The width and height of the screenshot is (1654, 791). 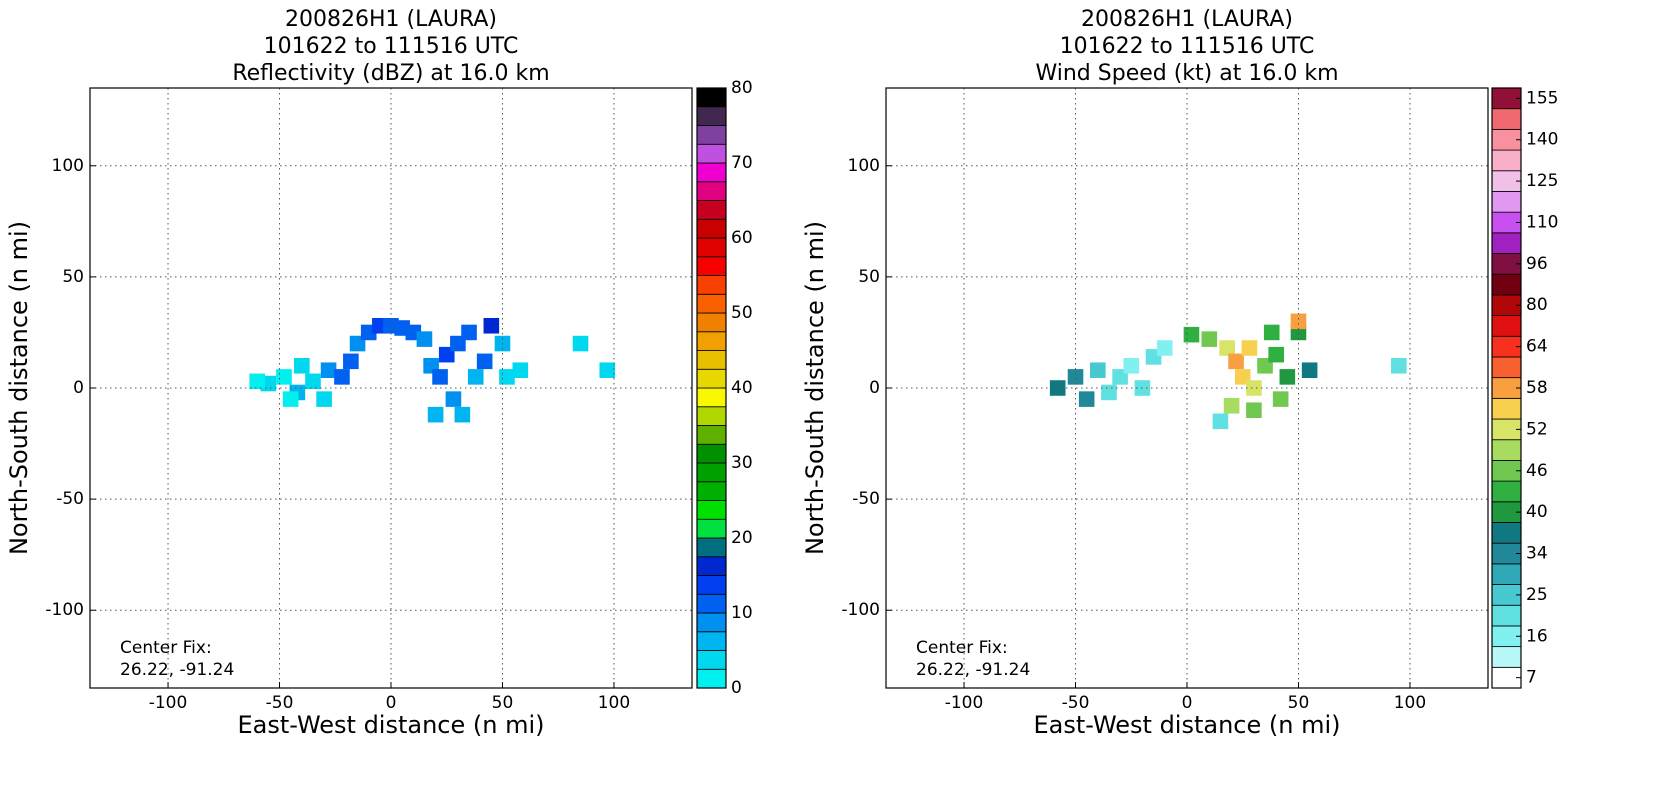 I want to click on colorbar-tick-label: 110, so click(x=1542, y=222).